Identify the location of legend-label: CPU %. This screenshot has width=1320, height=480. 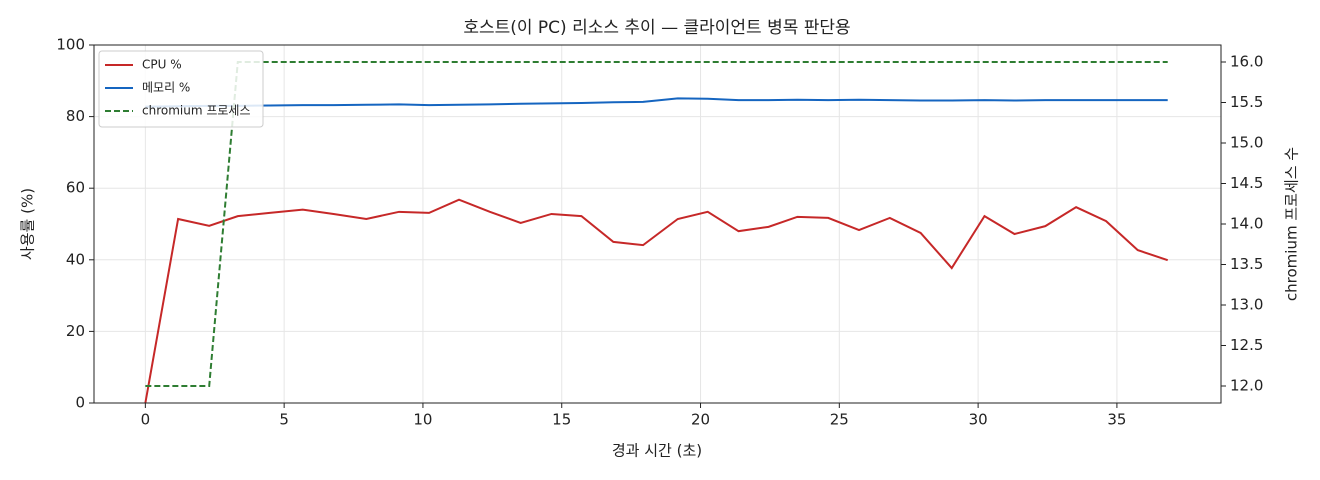
(162, 65).